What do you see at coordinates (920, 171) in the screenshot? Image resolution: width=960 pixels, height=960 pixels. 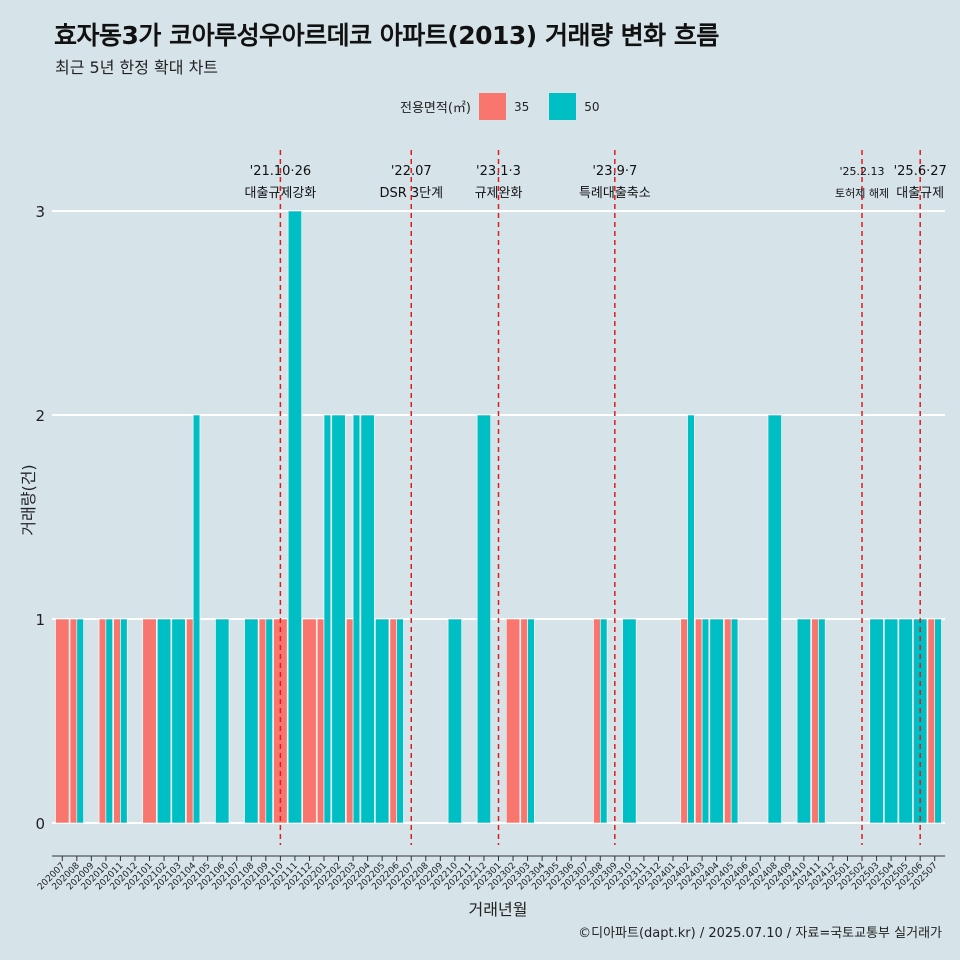 I see `event-date-label: '25.6·27` at bounding box center [920, 171].